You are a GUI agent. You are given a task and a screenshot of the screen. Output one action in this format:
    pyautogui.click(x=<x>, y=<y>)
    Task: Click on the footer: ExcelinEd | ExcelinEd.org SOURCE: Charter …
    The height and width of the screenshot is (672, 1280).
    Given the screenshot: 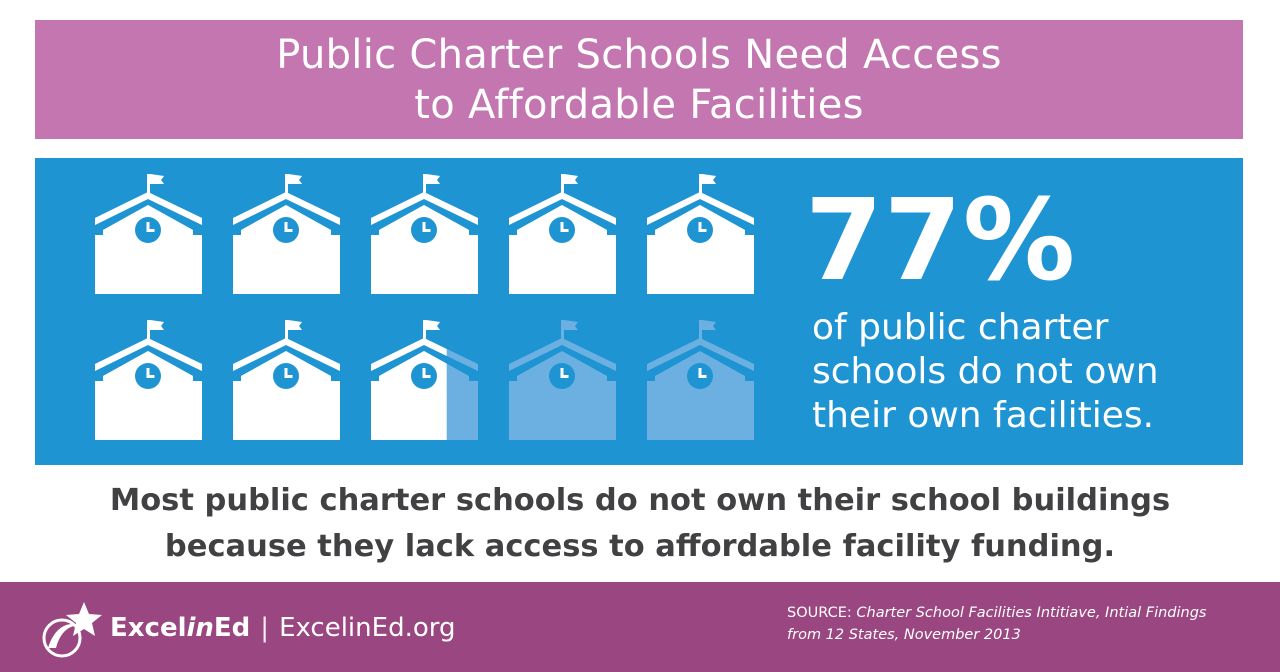 What is the action you would take?
    pyautogui.click(x=640, y=627)
    